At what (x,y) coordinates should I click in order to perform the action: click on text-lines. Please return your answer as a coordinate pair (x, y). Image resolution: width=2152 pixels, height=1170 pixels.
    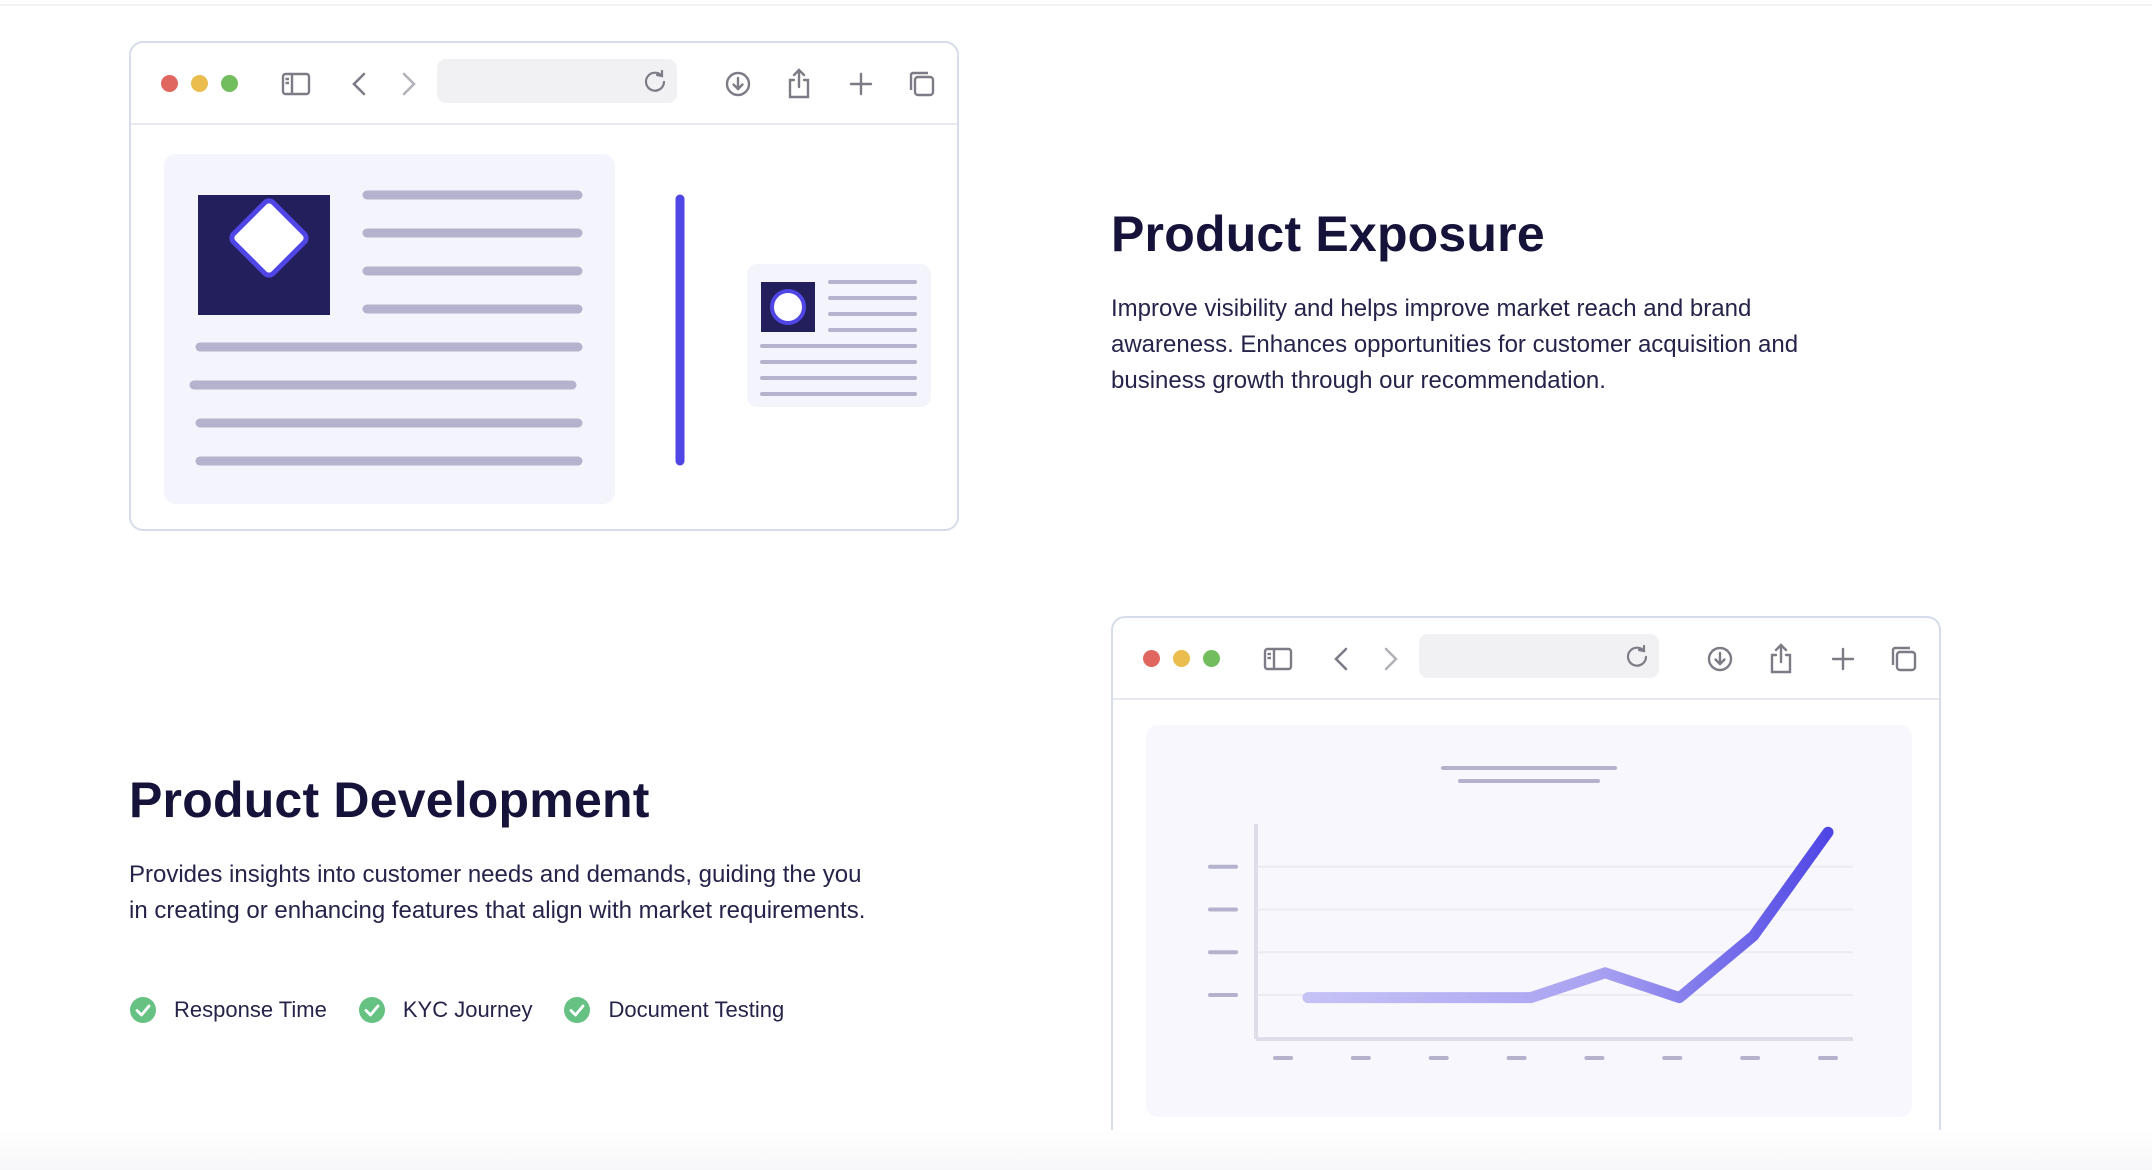
    Looking at the image, I should click on (386, 328).